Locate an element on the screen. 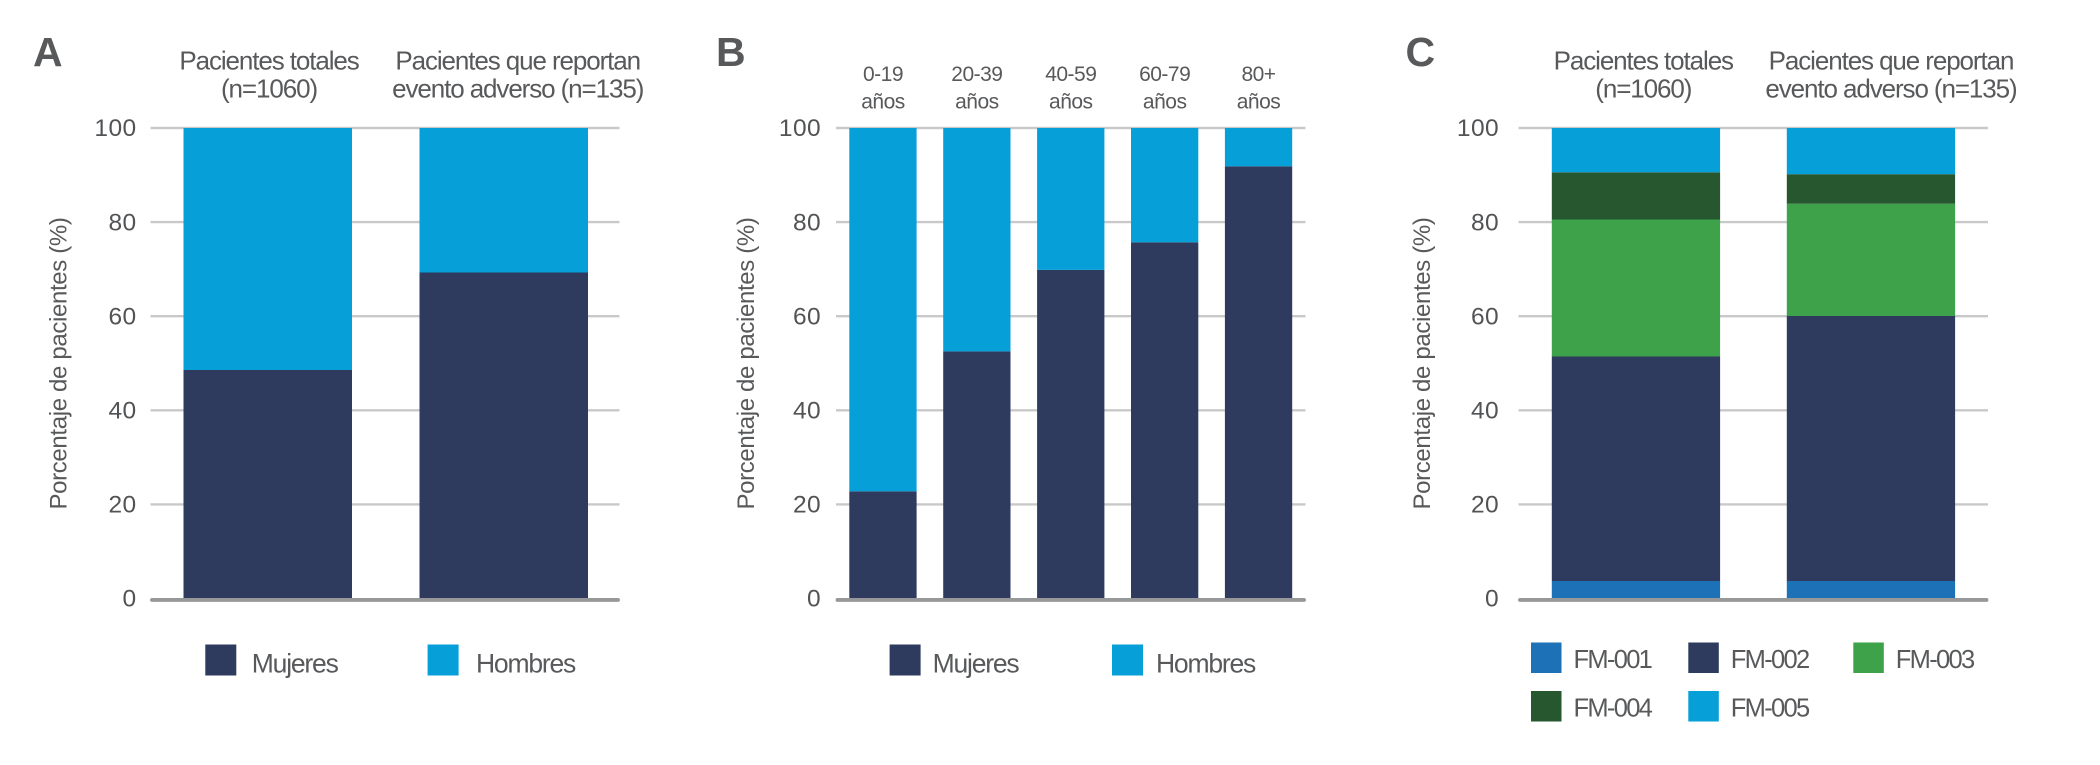  svg-text: FM-005 is located at coordinates (1770, 709).